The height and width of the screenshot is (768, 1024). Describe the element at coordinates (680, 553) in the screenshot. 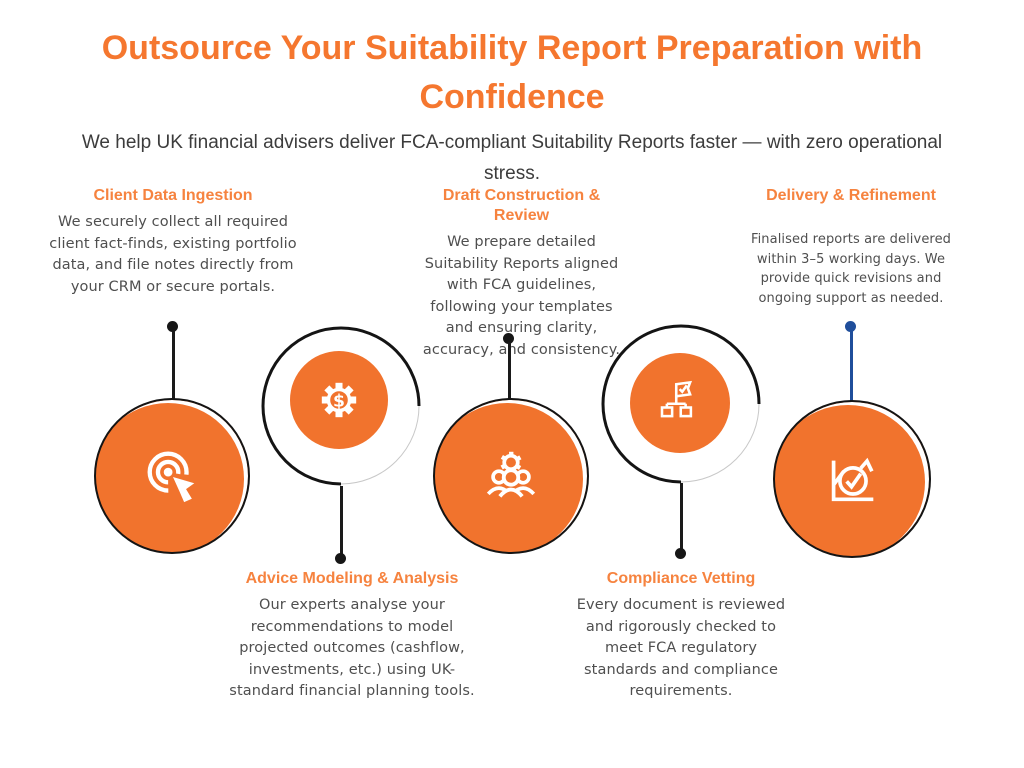

I see `step-4-connector-dot` at that location.